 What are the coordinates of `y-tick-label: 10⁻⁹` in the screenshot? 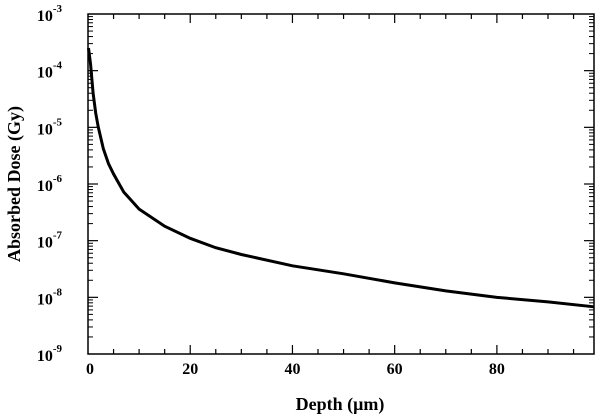 It's located at (50, 354).